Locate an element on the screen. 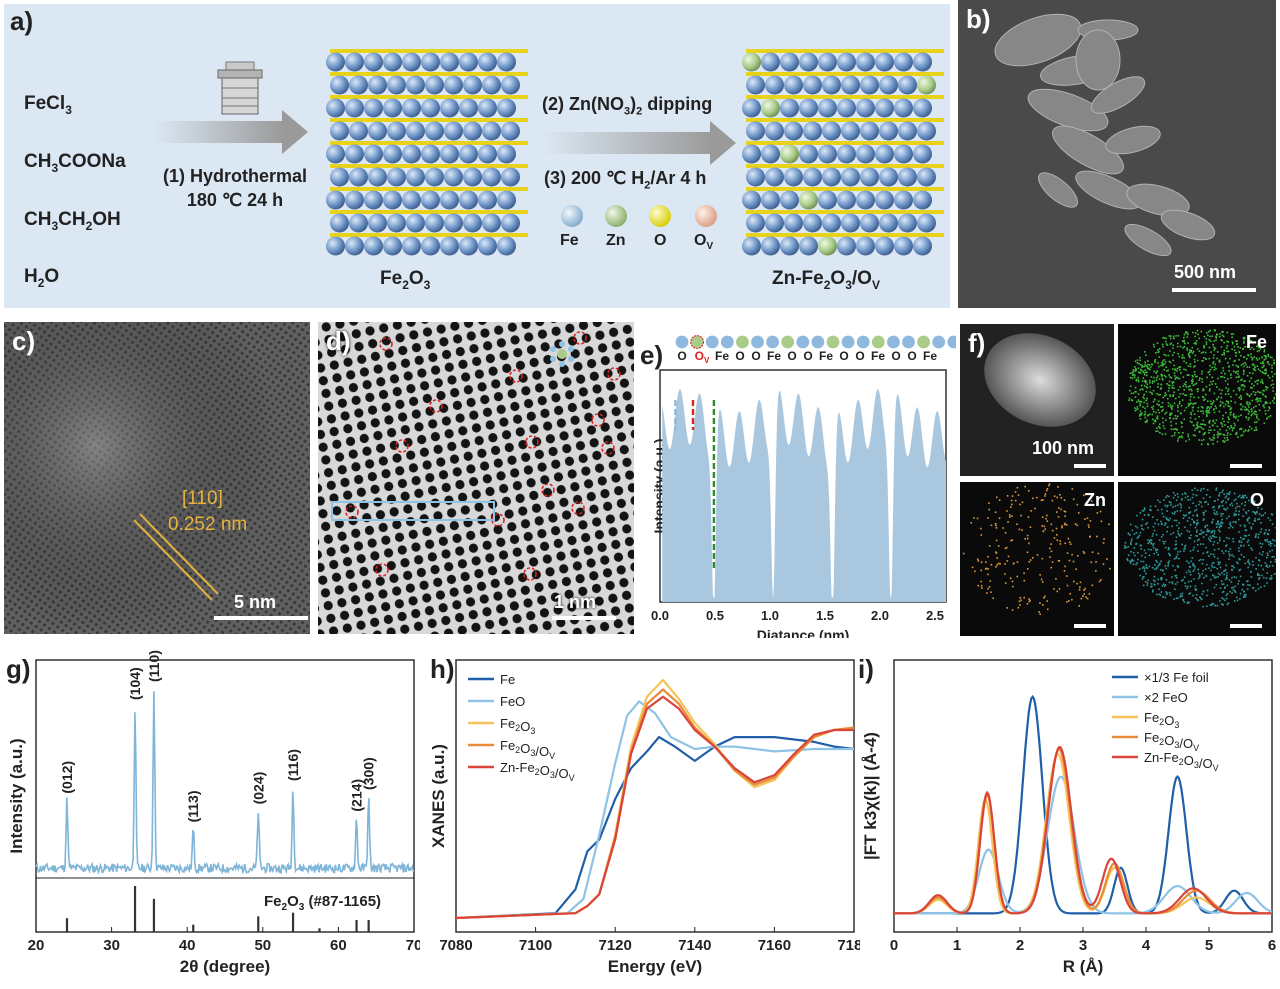 The image size is (1280, 989). panel-i-label: i) is located at coordinates (866, 669).